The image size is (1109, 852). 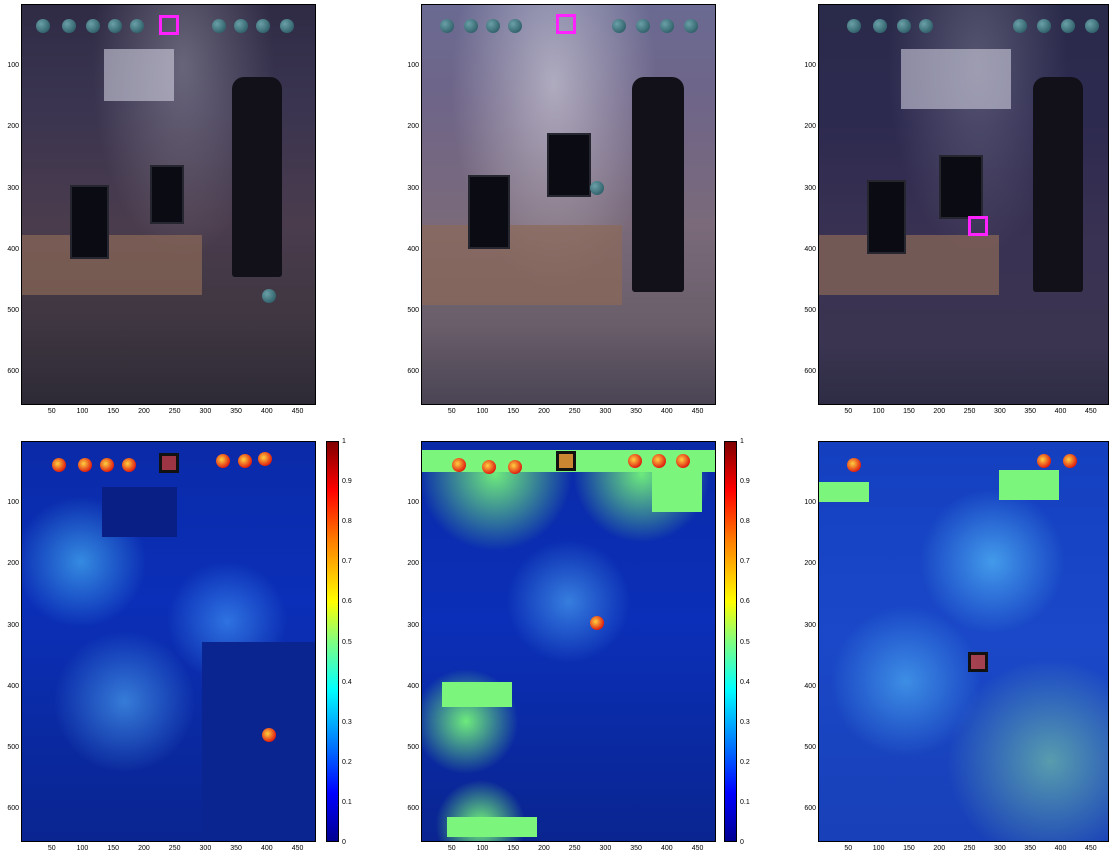 What do you see at coordinates (568, 446) in the screenshot?
I see `low-region` at bounding box center [568, 446].